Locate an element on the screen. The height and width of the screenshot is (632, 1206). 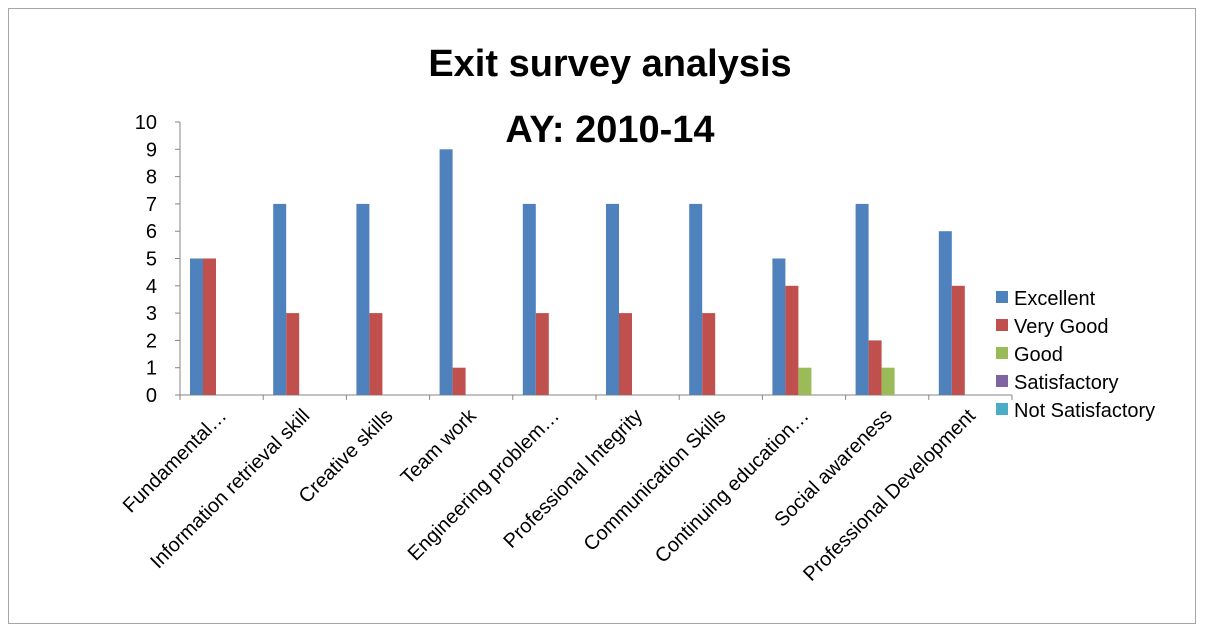
y-tick-label: 9 is located at coordinates (151, 150).